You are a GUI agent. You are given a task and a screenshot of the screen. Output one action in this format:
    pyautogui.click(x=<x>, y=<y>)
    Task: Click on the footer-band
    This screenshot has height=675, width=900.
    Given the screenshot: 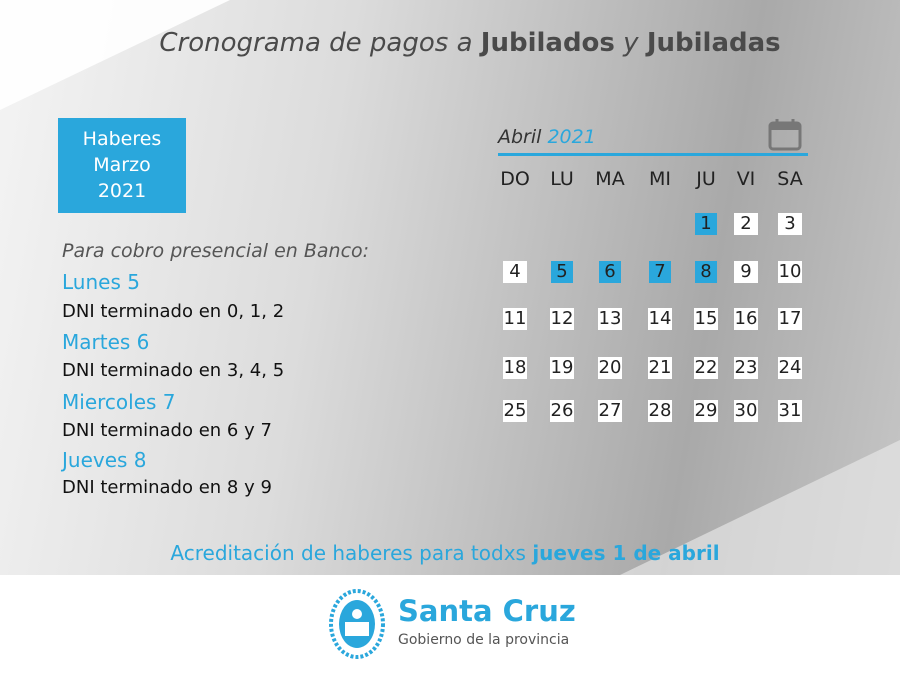 What is the action you would take?
    pyautogui.click(x=450, y=625)
    